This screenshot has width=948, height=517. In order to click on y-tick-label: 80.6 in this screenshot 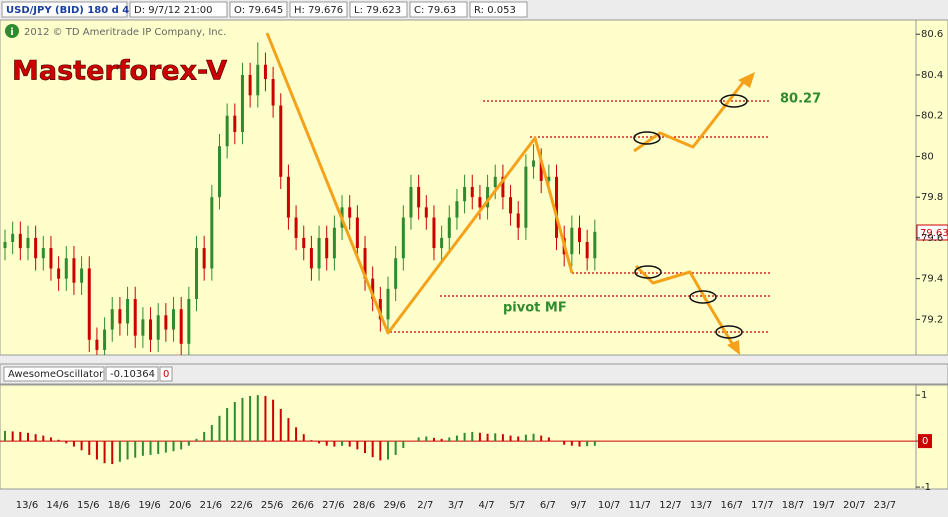, I will do `click(932, 34)`.